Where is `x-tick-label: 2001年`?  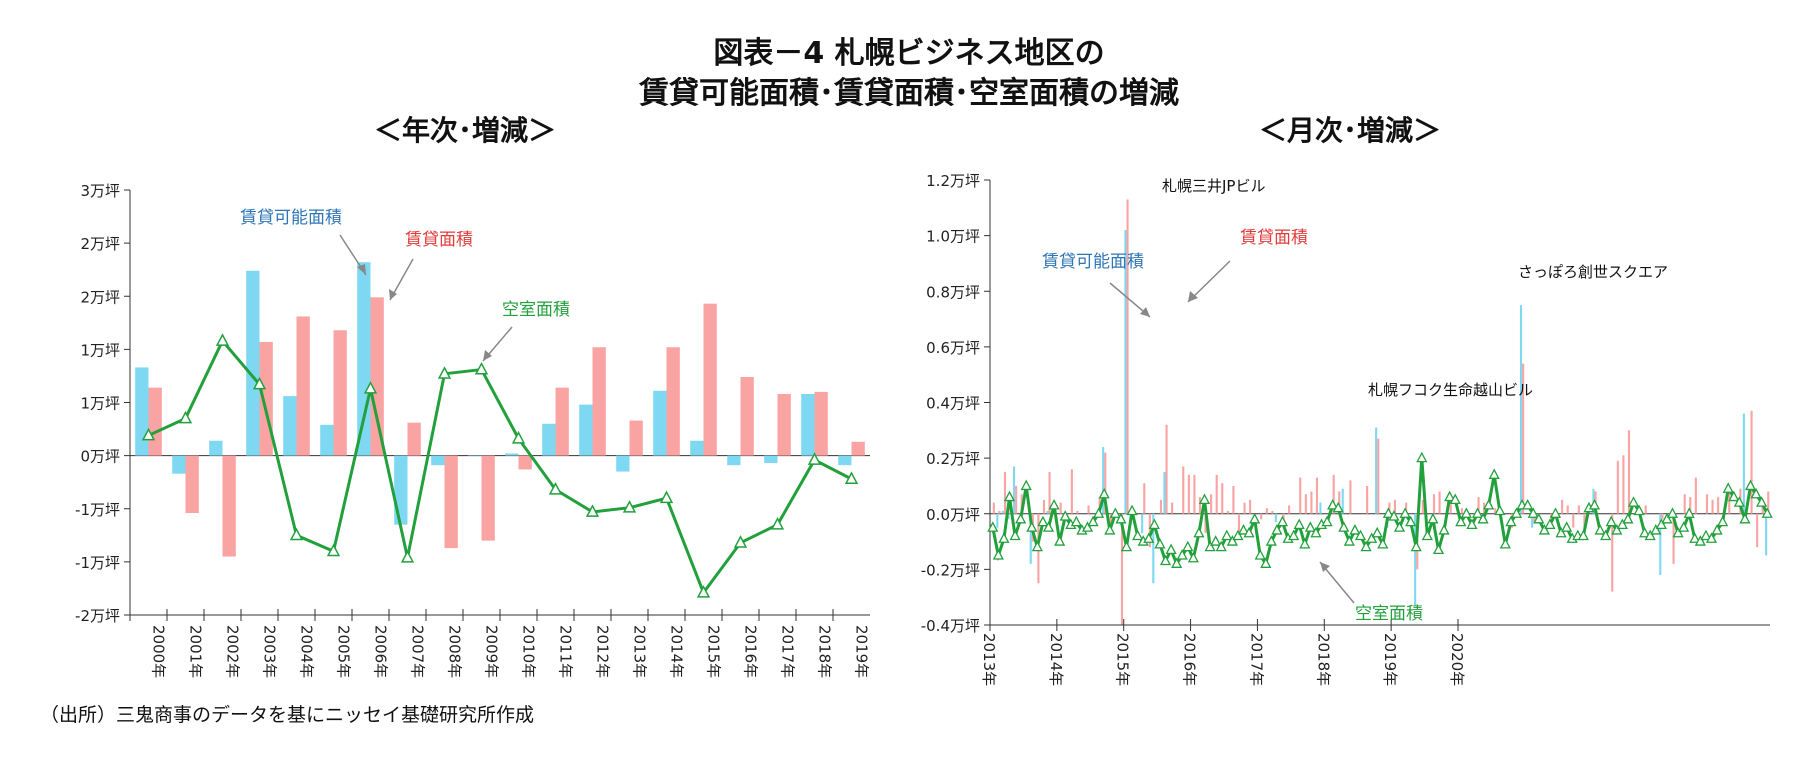 x-tick-label: 2001年 is located at coordinates (196, 651).